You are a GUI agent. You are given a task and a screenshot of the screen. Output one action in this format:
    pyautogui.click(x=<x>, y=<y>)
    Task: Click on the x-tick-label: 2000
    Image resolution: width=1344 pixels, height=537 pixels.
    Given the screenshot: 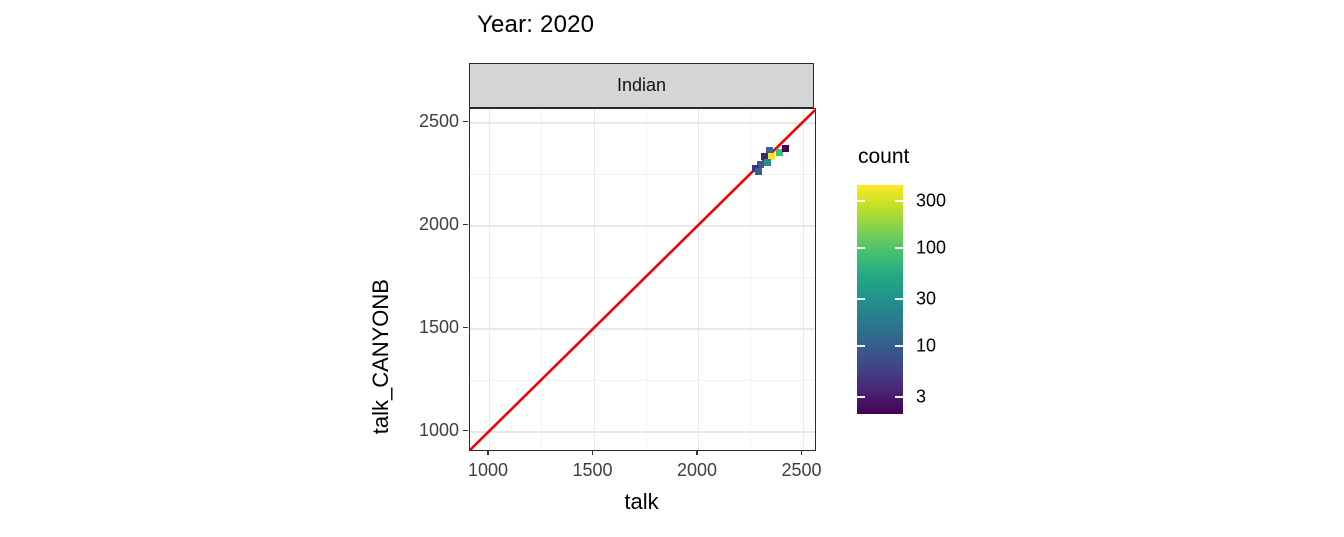 What is the action you would take?
    pyautogui.click(x=697, y=470)
    